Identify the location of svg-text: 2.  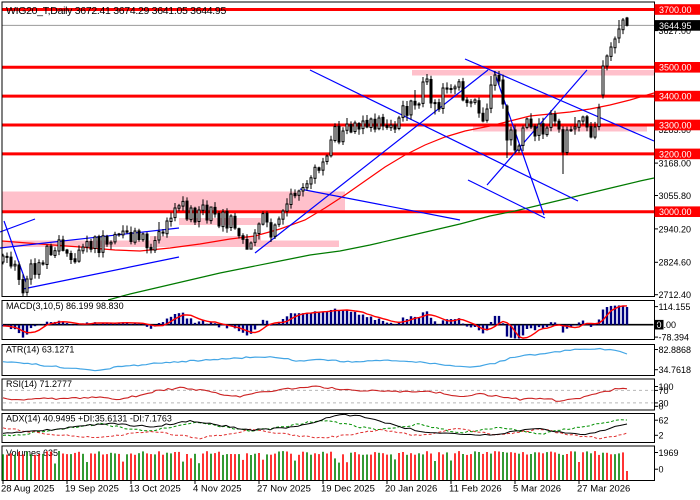
(661, 436).